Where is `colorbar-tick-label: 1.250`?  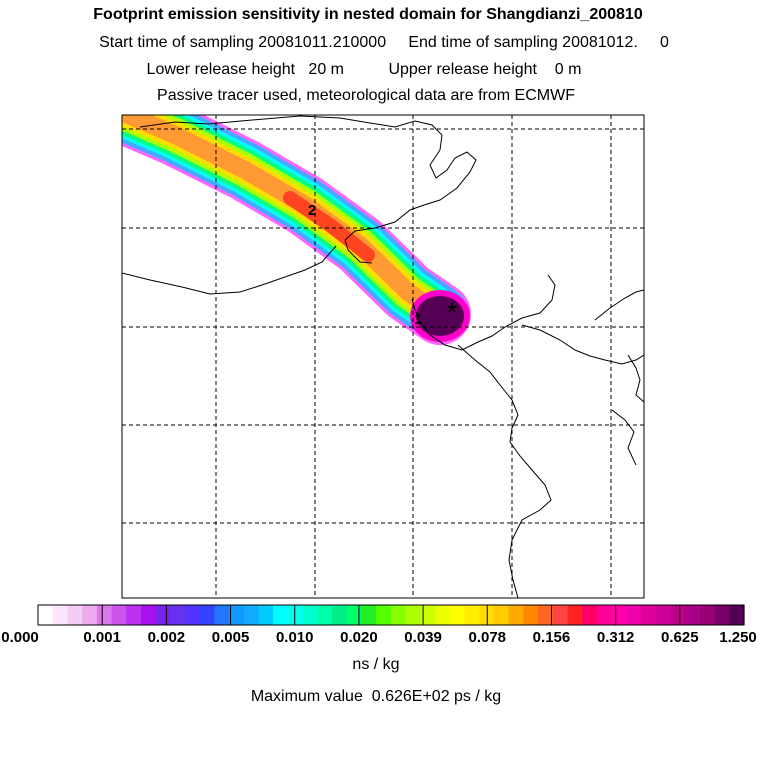 colorbar-tick-label: 1.250 is located at coordinates (738, 637).